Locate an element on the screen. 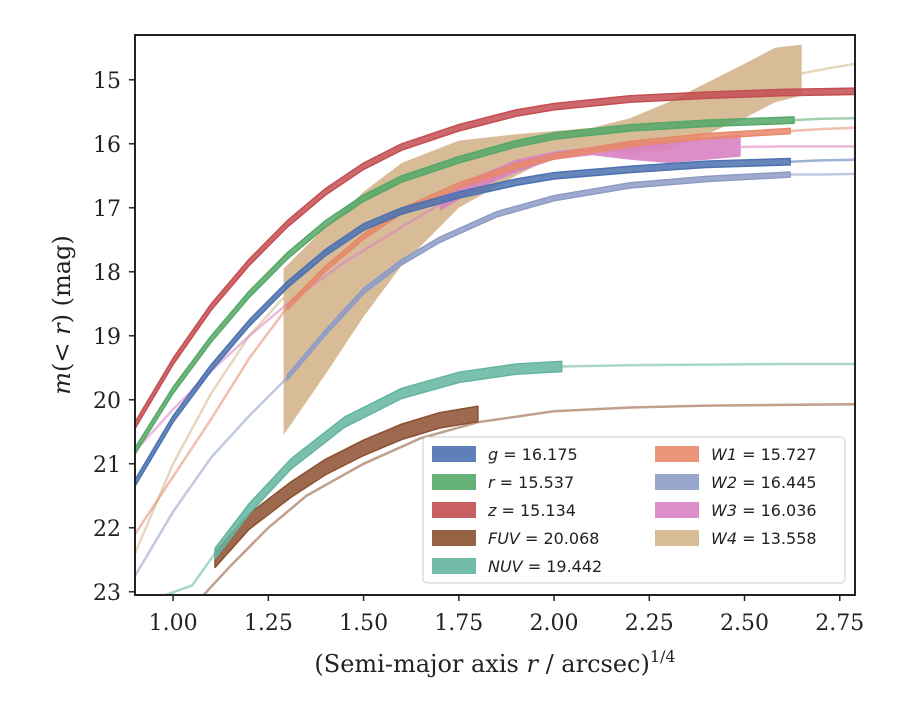 The height and width of the screenshot is (705, 900). legend-item-W2: W2 = 16.445 is located at coordinates (736, 482).